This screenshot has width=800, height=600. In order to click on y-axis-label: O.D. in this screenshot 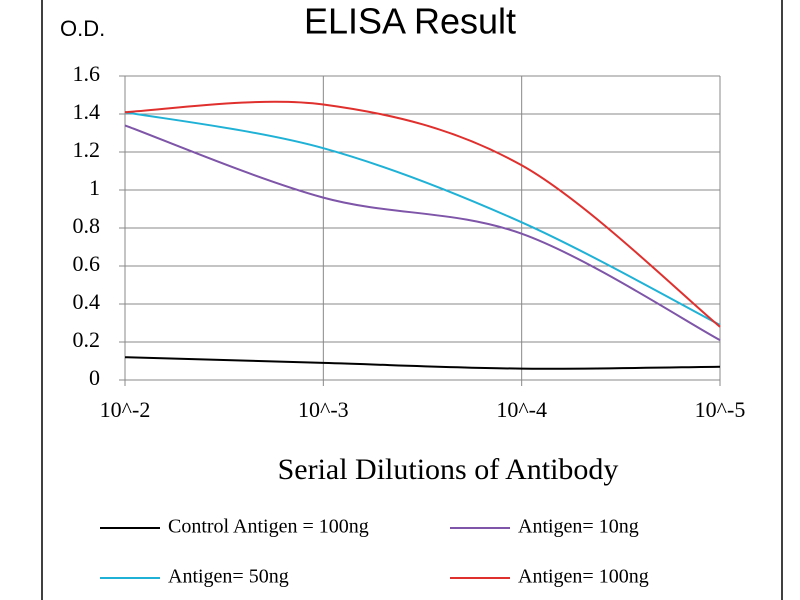, I will do `click(82, 28)`.